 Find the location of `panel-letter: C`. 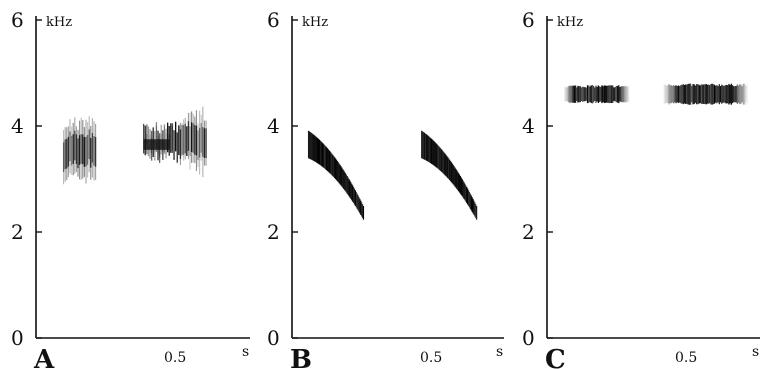

panel-letter: C is located at coordinates (555, 357).